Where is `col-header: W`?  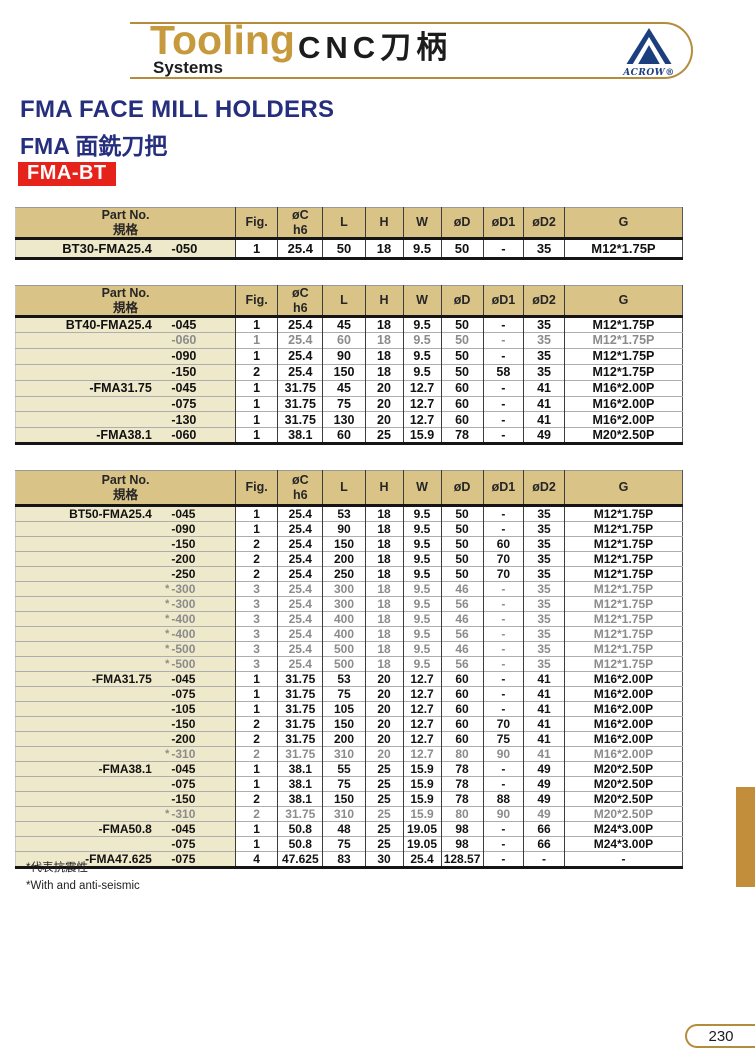
col-header: W is located at coordinates (422, 488).